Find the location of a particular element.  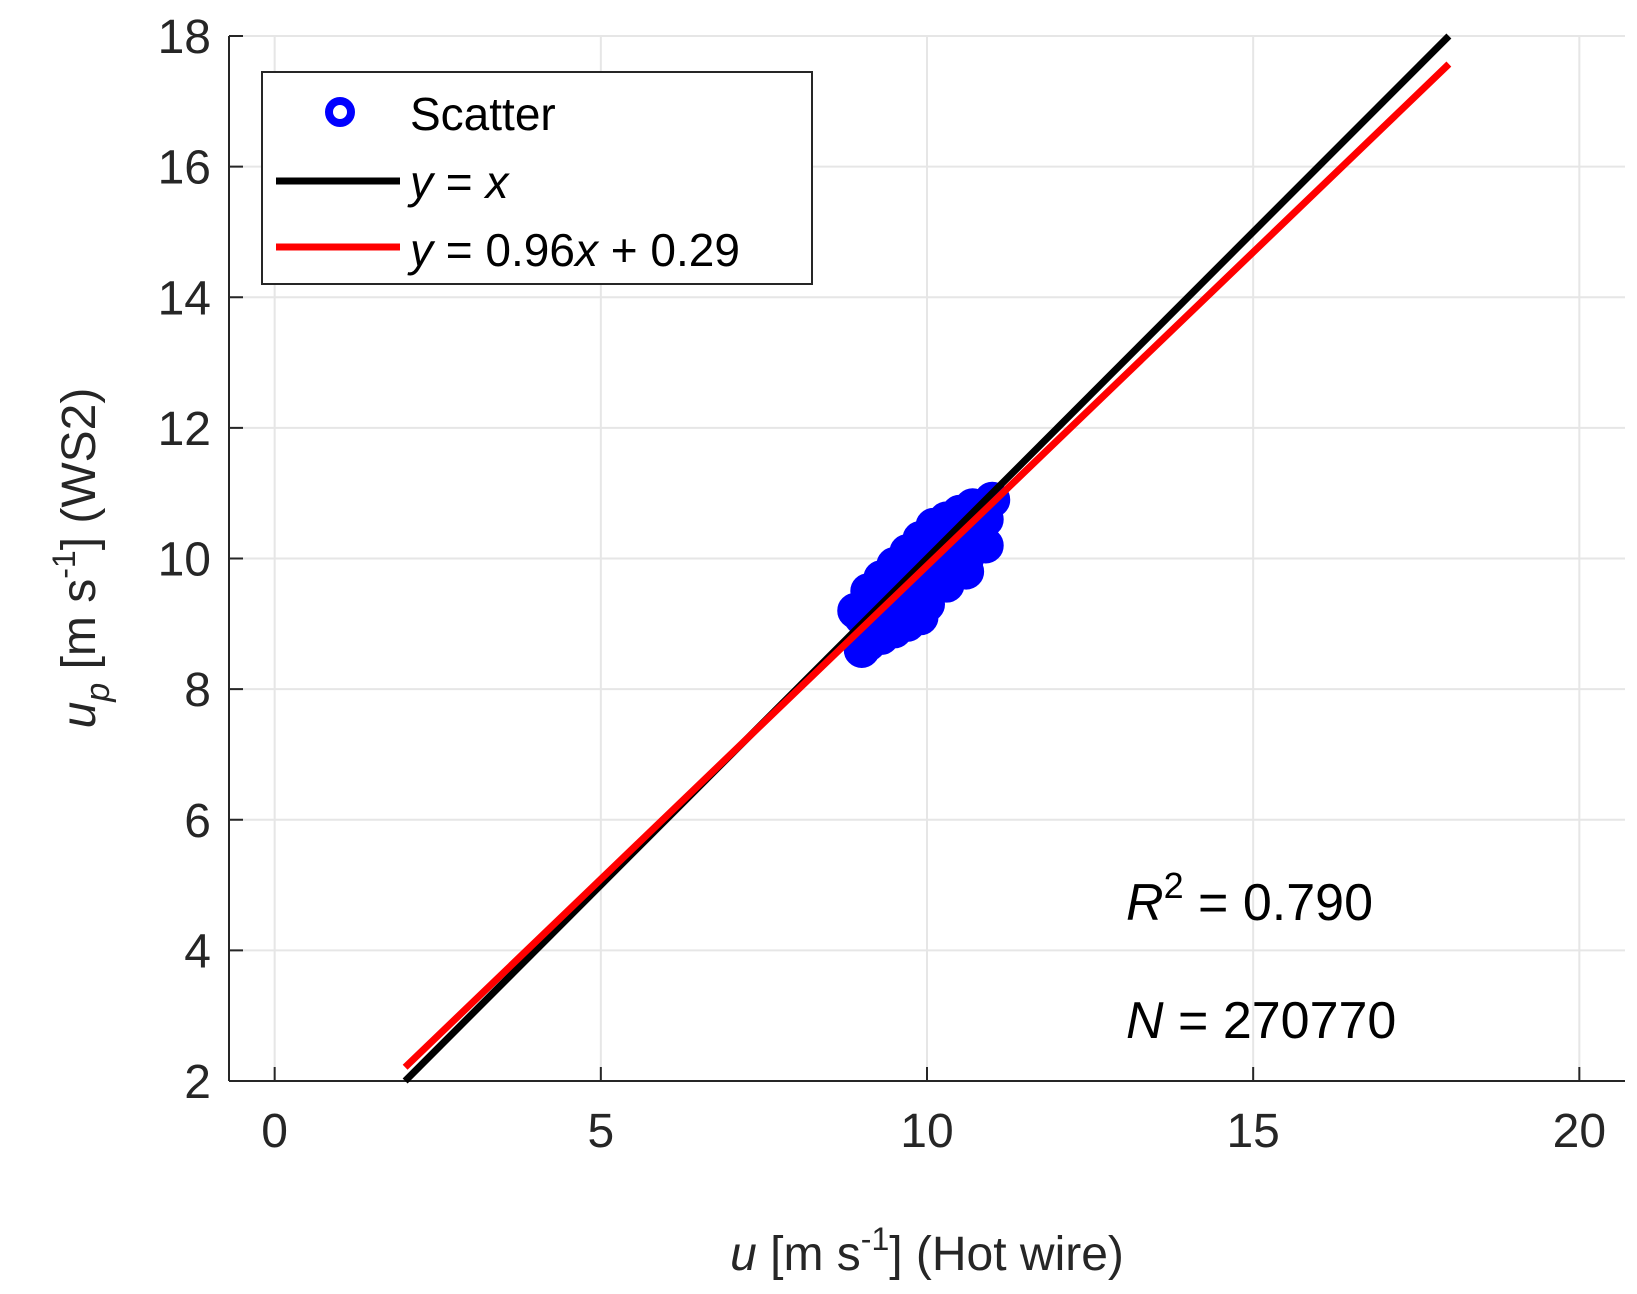

legend: Scatter y = x y = 0.96x + 0.29 is located at coordinates (537, 178).